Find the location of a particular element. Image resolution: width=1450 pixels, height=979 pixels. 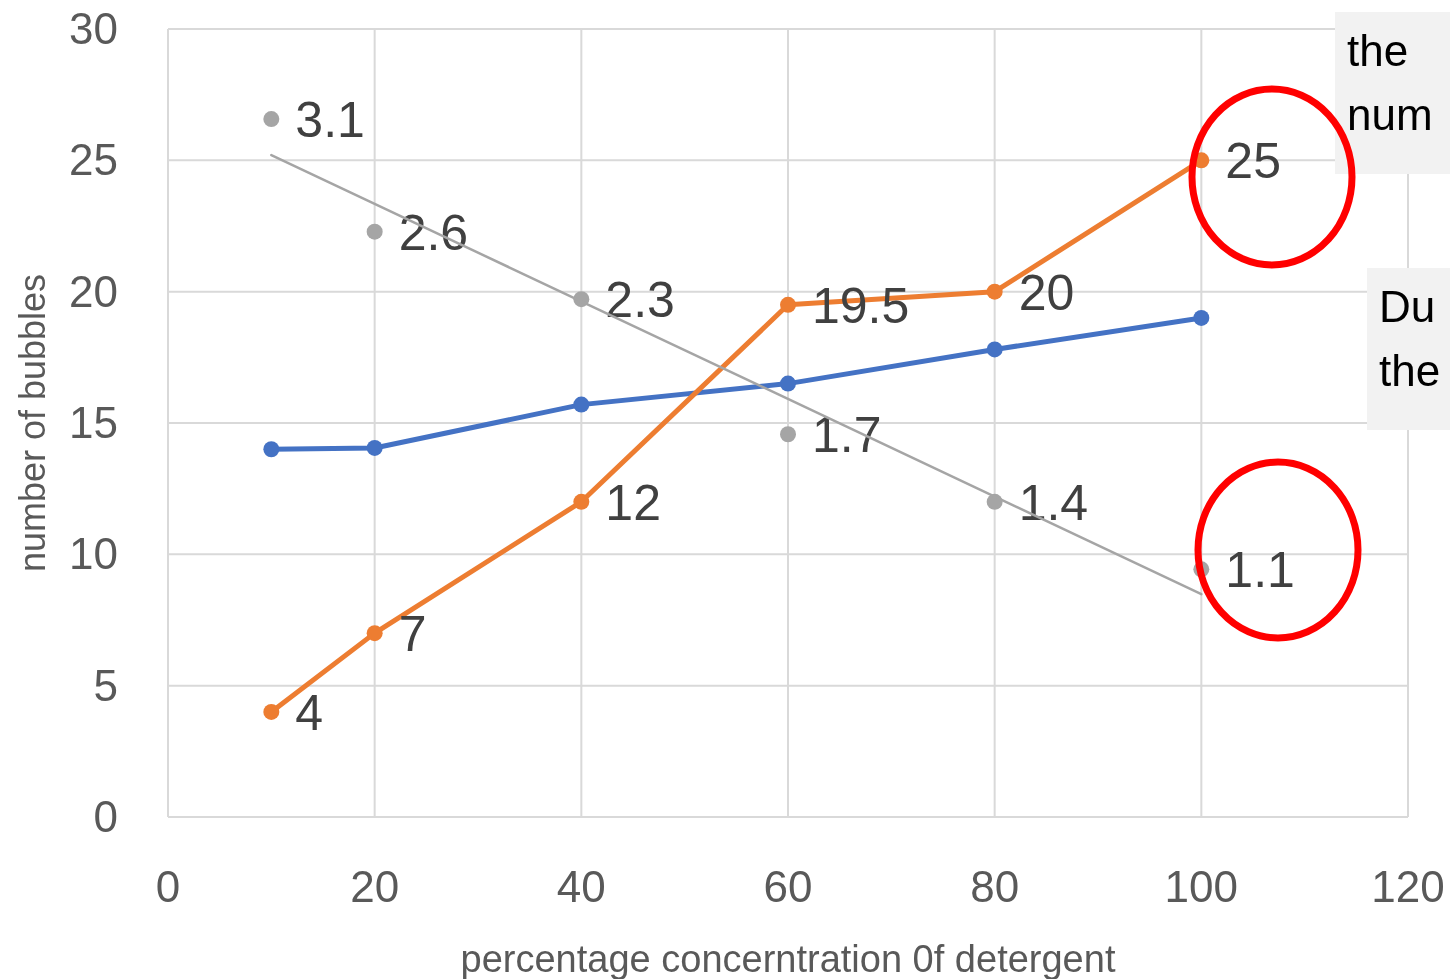

x-tick-label: 0 is located at coordinates (168, 886).